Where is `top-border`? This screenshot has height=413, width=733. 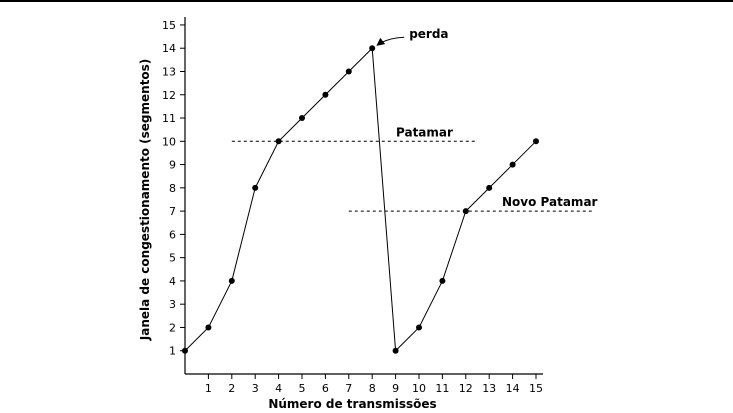
top-border is located at coordinates (366, 1).